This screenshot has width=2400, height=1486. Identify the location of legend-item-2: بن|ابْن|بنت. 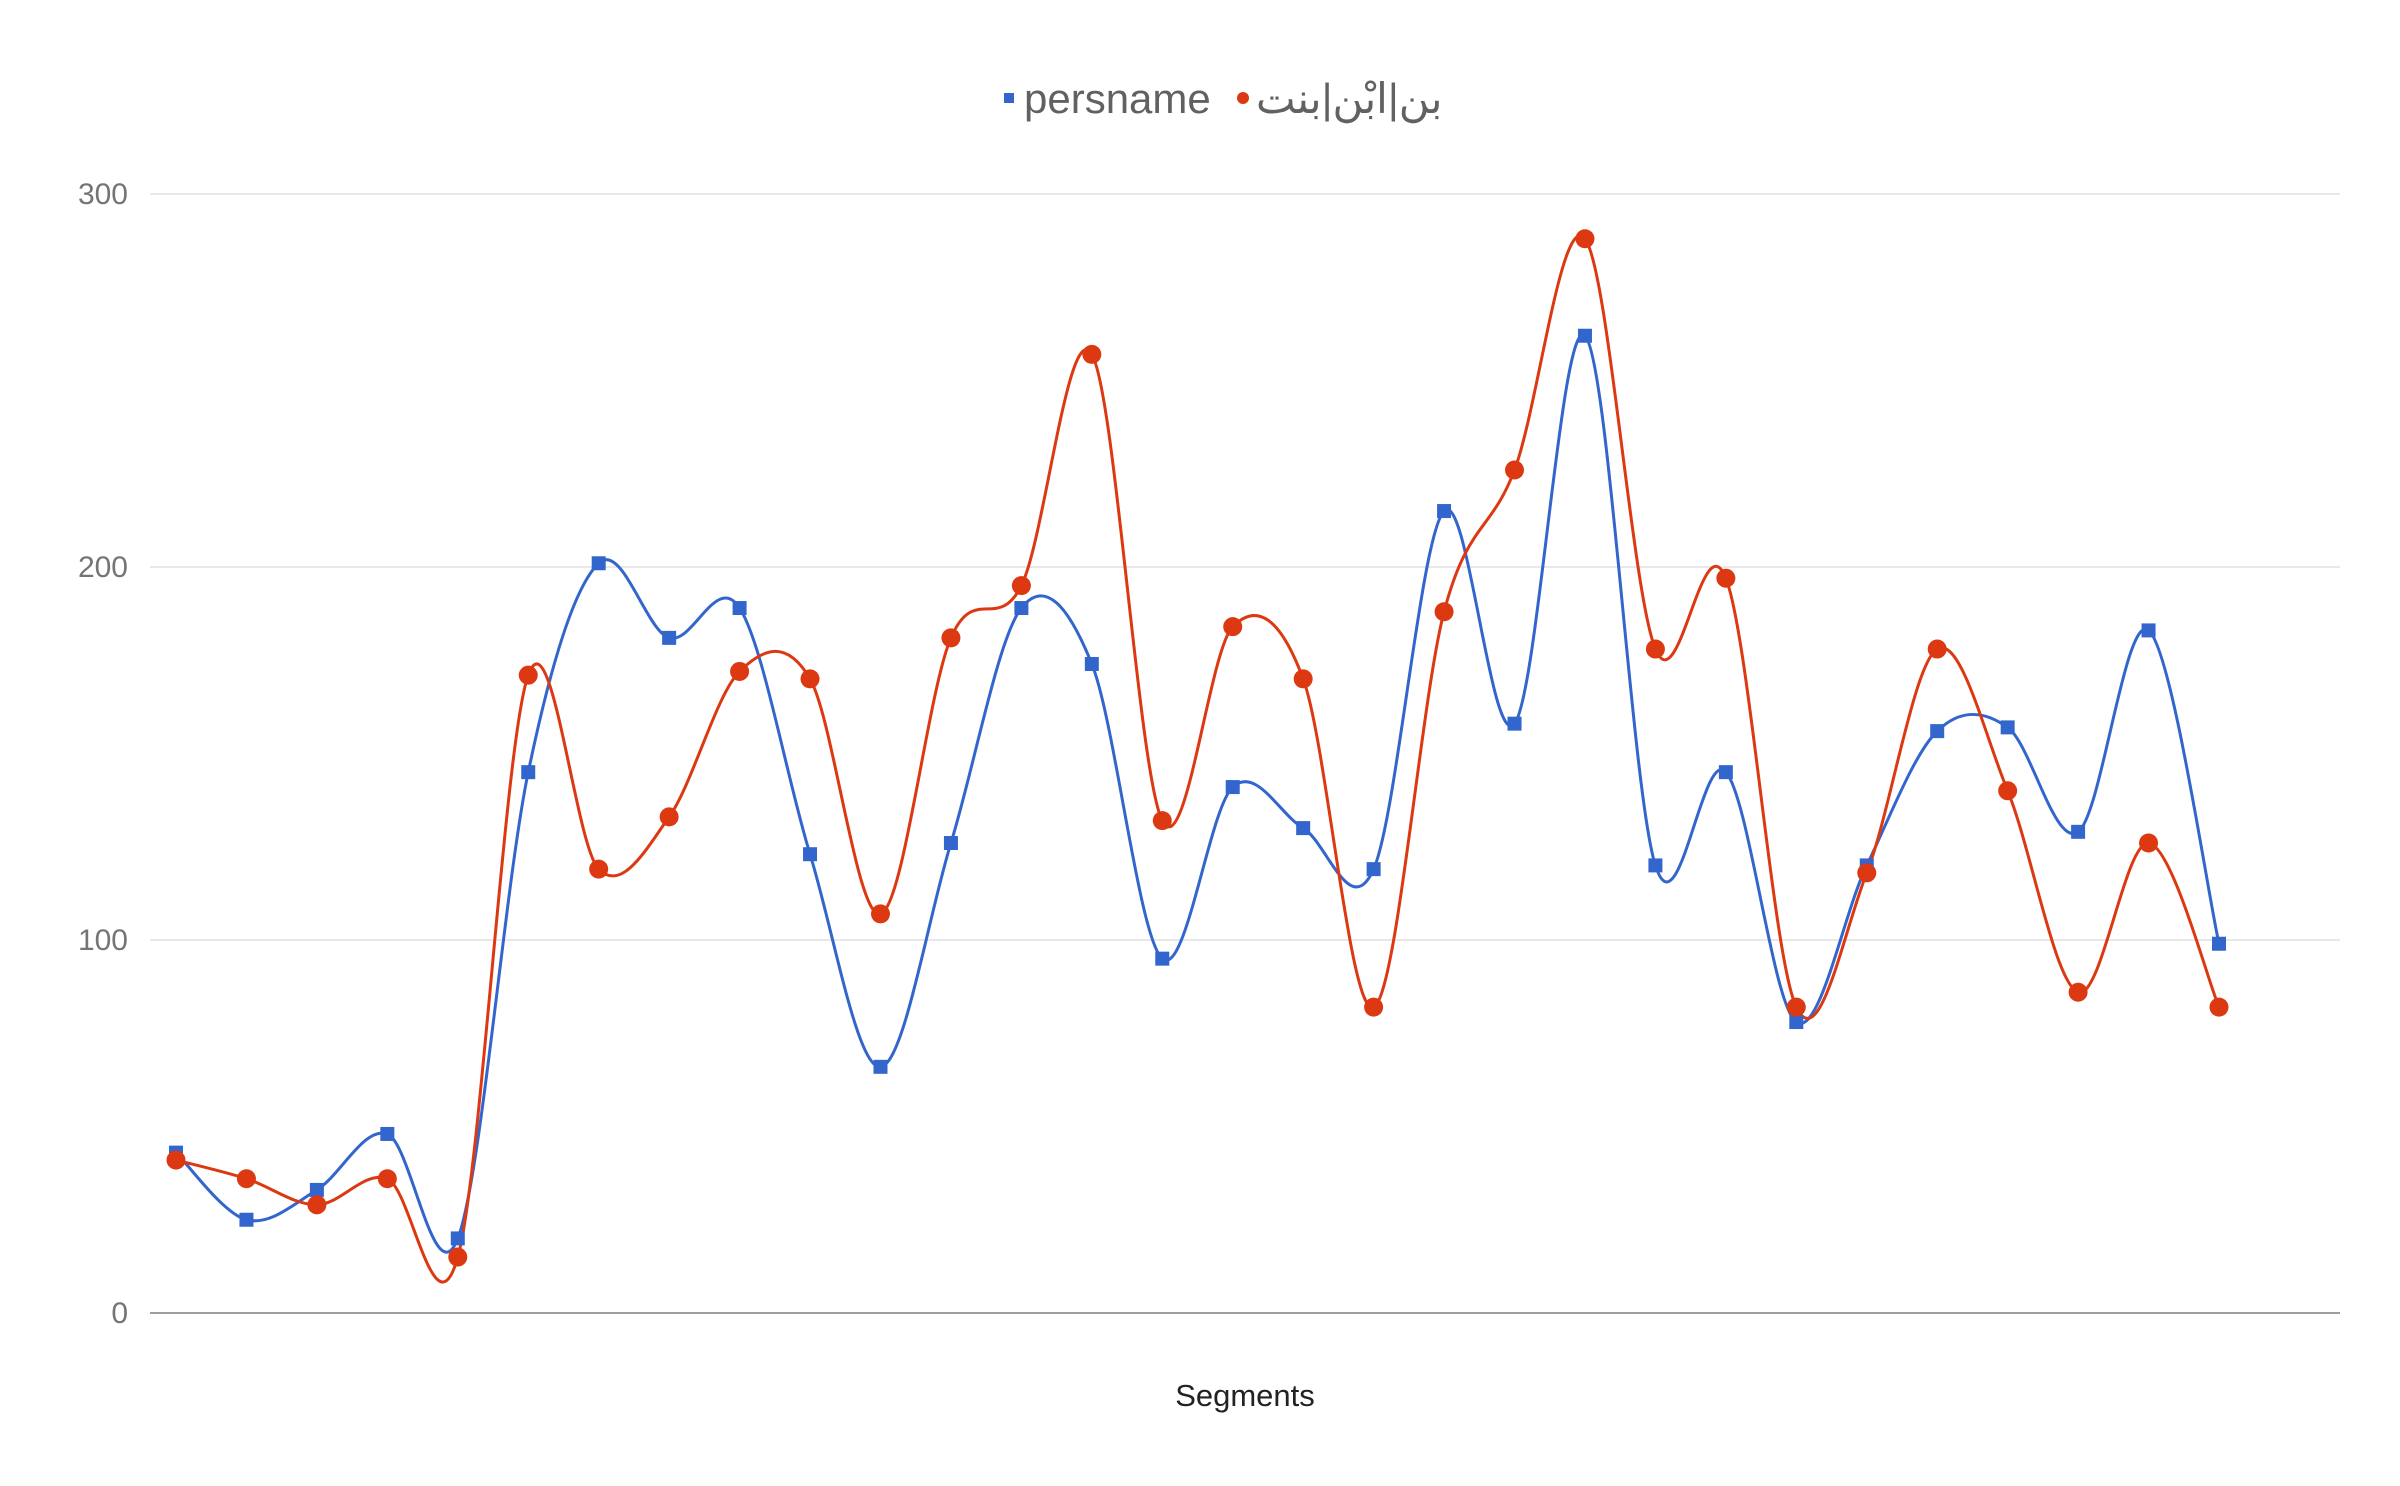
(1339, 99).